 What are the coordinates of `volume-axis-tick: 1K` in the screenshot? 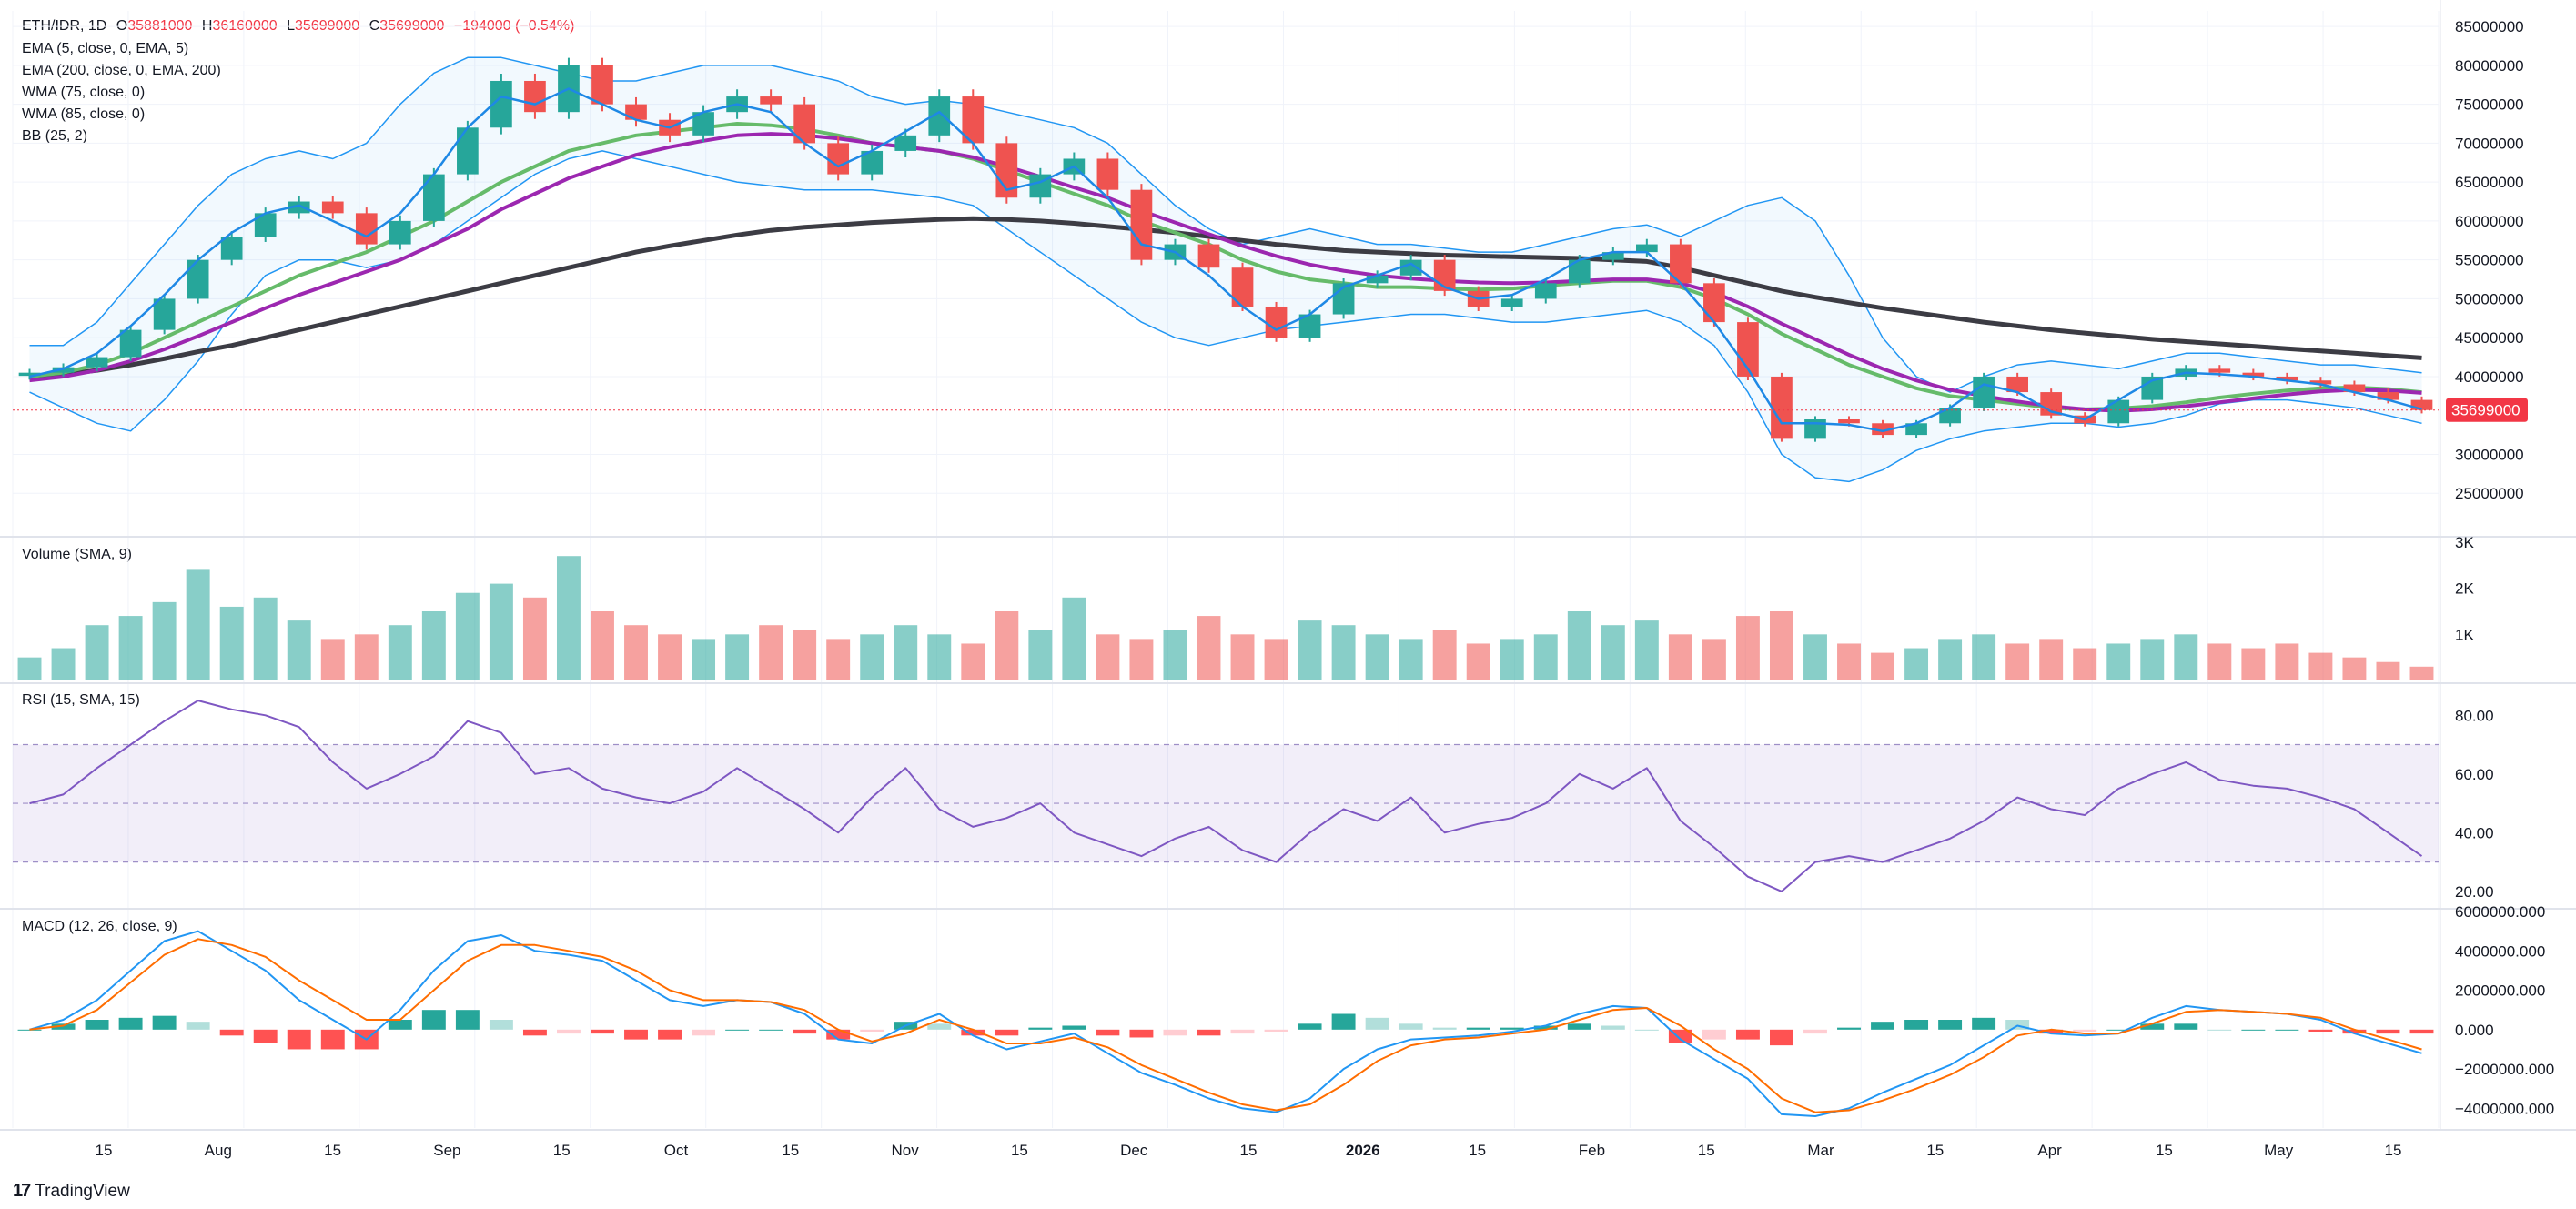 It's located at (2464, 634).